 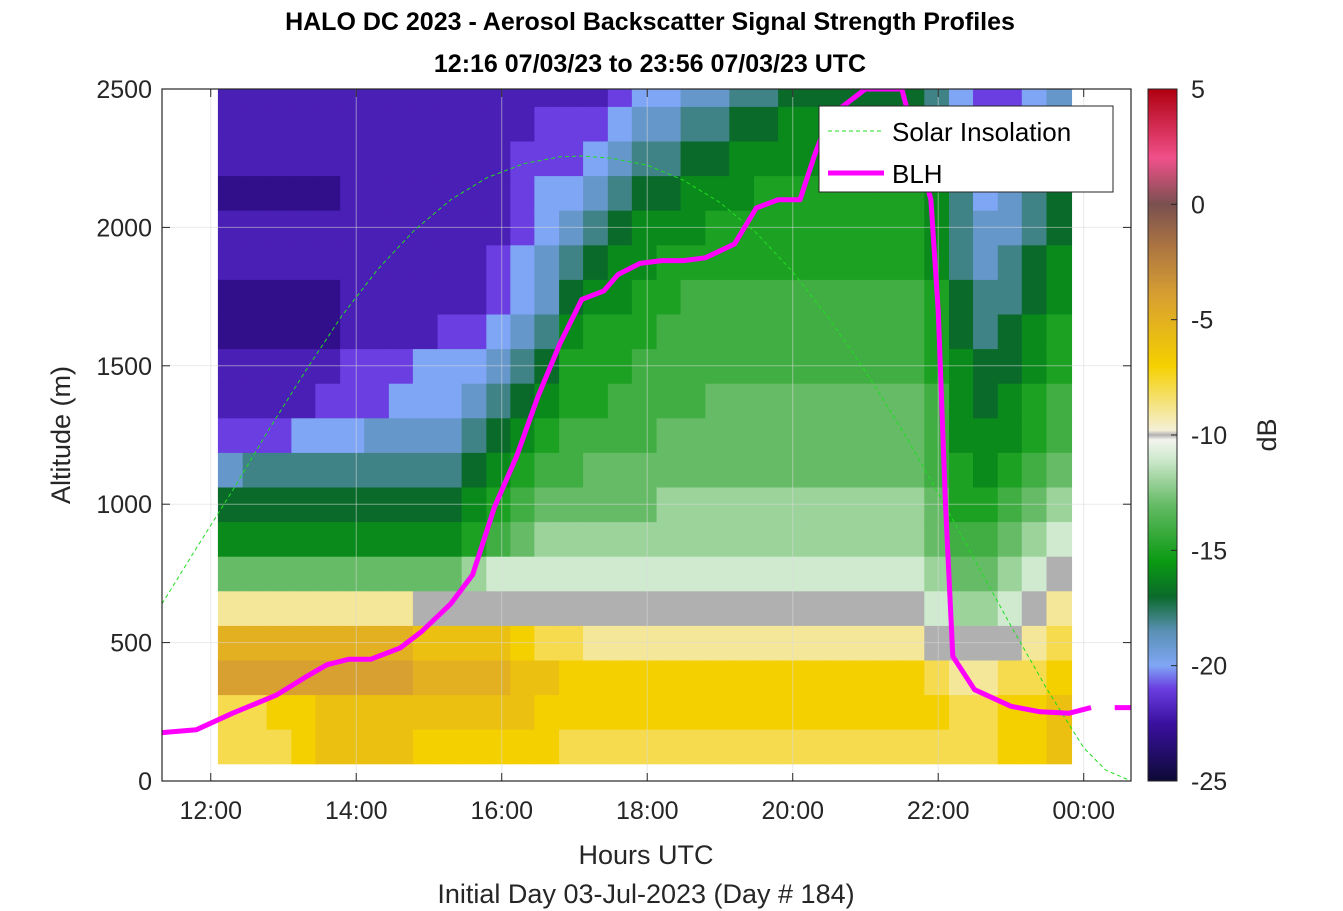 I want to click on legend-solar-label: Solar Insolation, so click(x=981, y=132).